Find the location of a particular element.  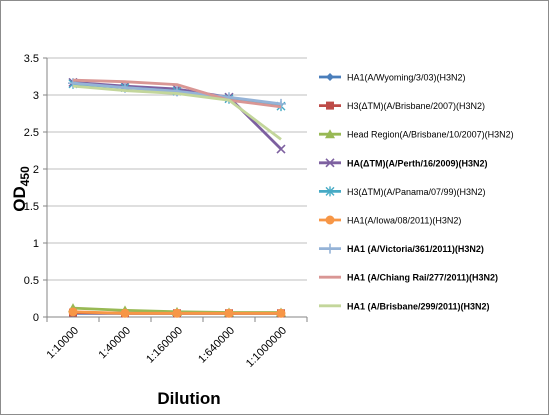

x-tick-label: 1:10000 is located at coordinates (63, 343).